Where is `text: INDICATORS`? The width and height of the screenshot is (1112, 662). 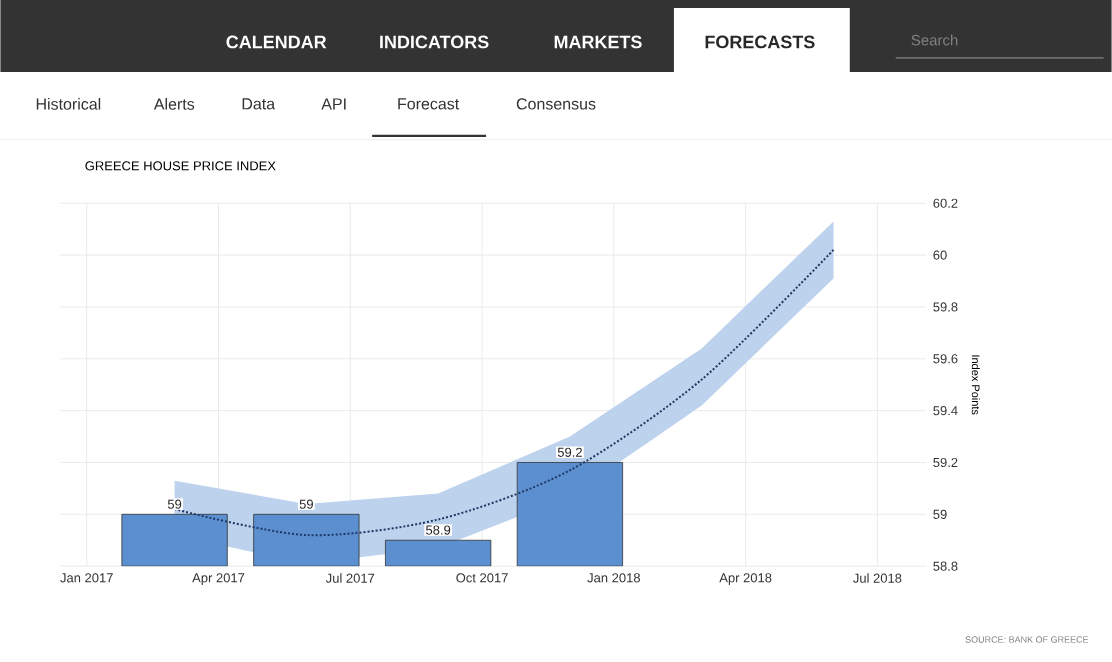
text: INDICATORS is located at coordinates (434, 42).